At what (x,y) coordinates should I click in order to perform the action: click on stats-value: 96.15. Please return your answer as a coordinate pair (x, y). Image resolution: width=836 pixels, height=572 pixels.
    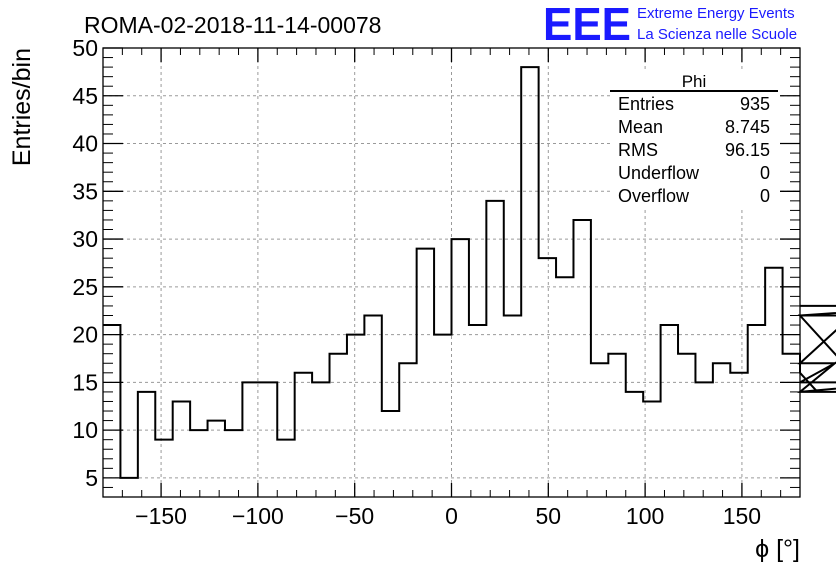
    Looking at the image, I should click on (747, 150).